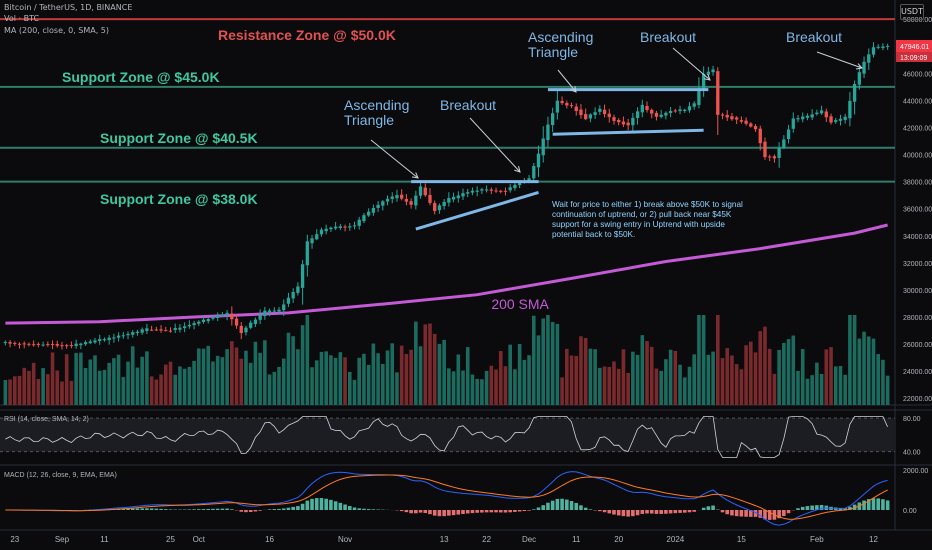  I want to click on currency-button: USDT, so click(912, 12).